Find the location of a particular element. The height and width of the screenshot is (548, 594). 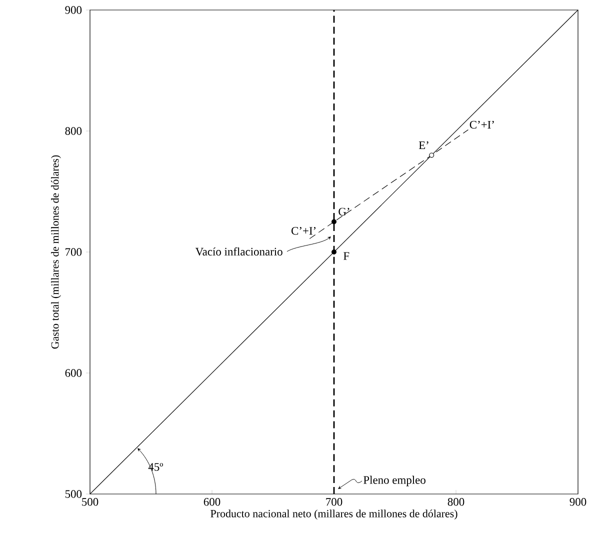

annotation: E’ is located at coordinates (423, 145).